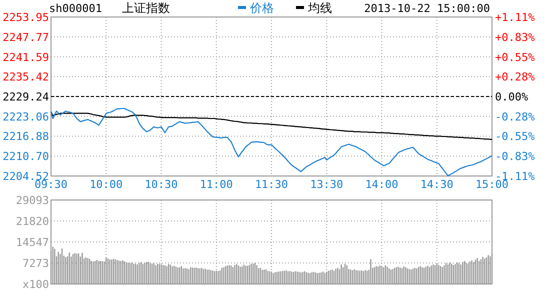 The height and width of the screenshot is (299, 544). What do you see at coordinates (32, 200) in the screenshot?
I see `y-tick-label: 29093` at bounding box center [32, 200].